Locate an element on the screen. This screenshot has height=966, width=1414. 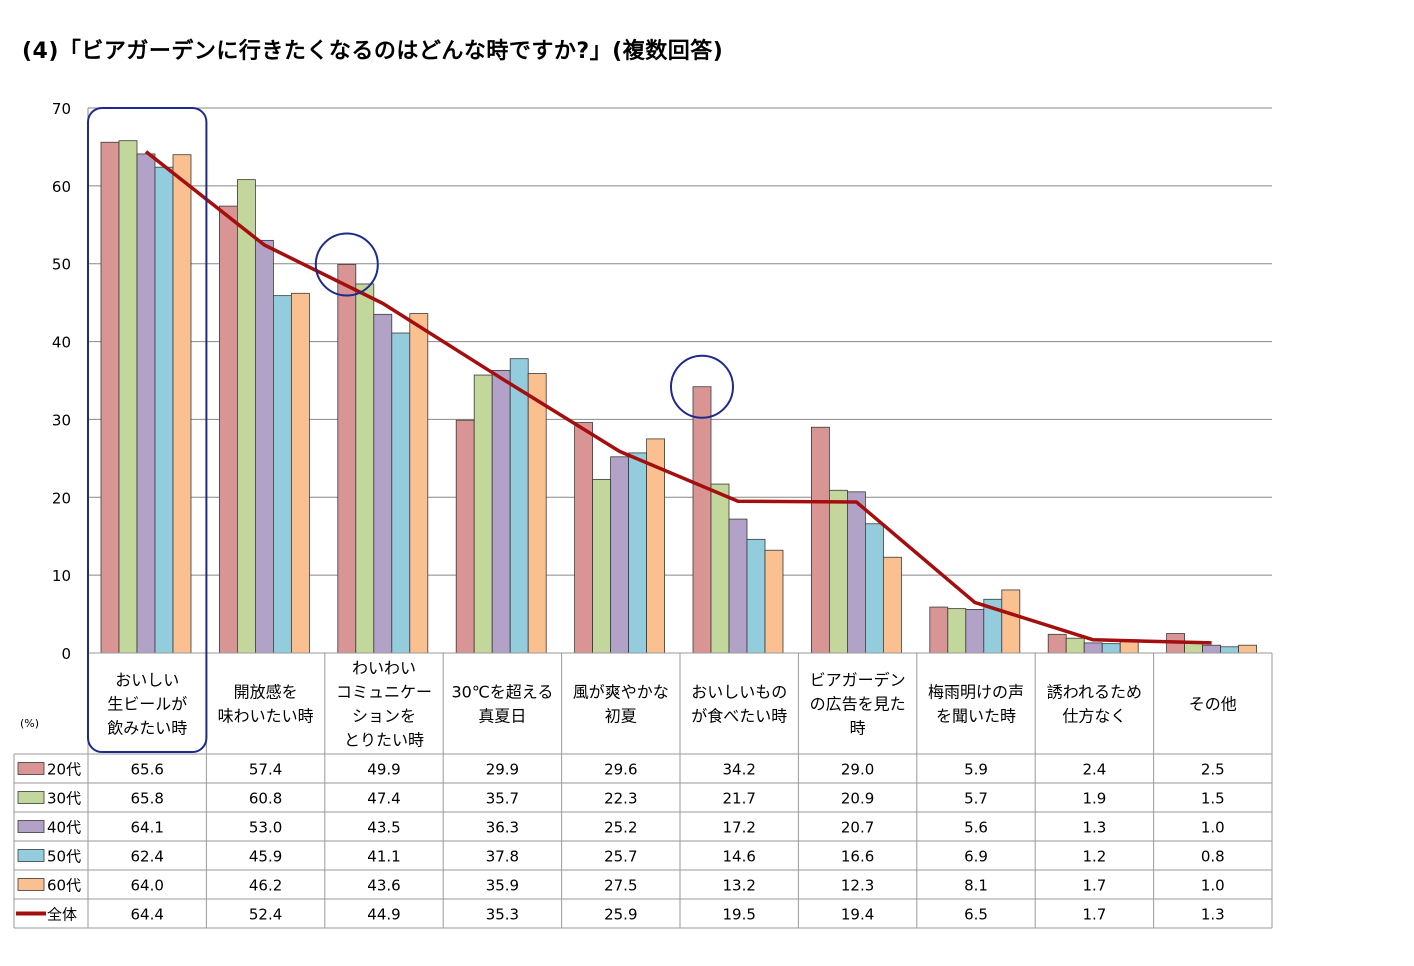
data-label: 8.1 is located at coordinates (976, 886).